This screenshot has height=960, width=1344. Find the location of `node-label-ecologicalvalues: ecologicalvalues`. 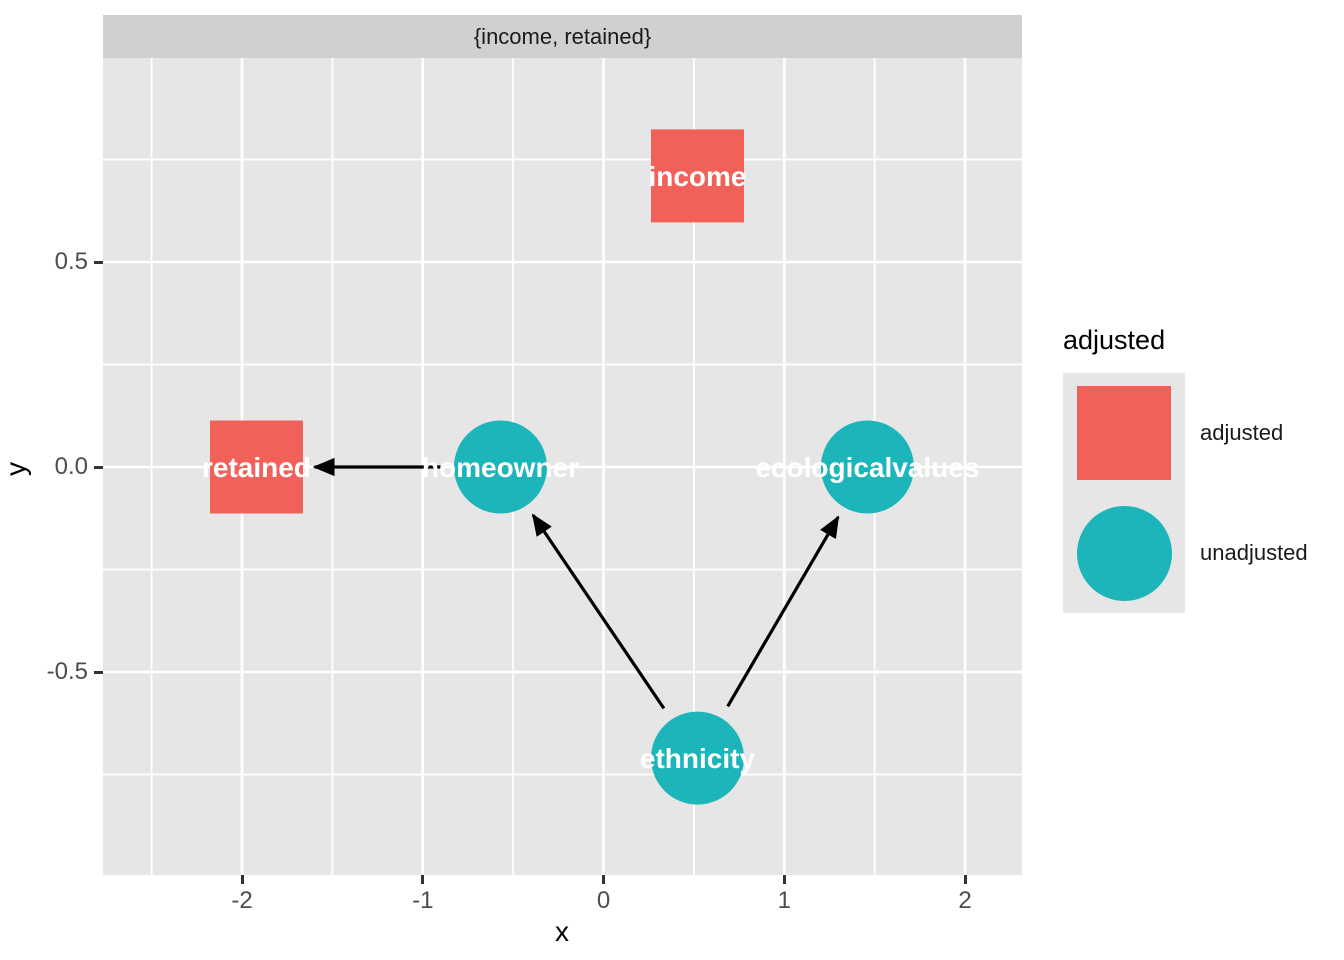

node-label-ecologicalvalues: ecologicalvalues is located at coordinates (867, 467).